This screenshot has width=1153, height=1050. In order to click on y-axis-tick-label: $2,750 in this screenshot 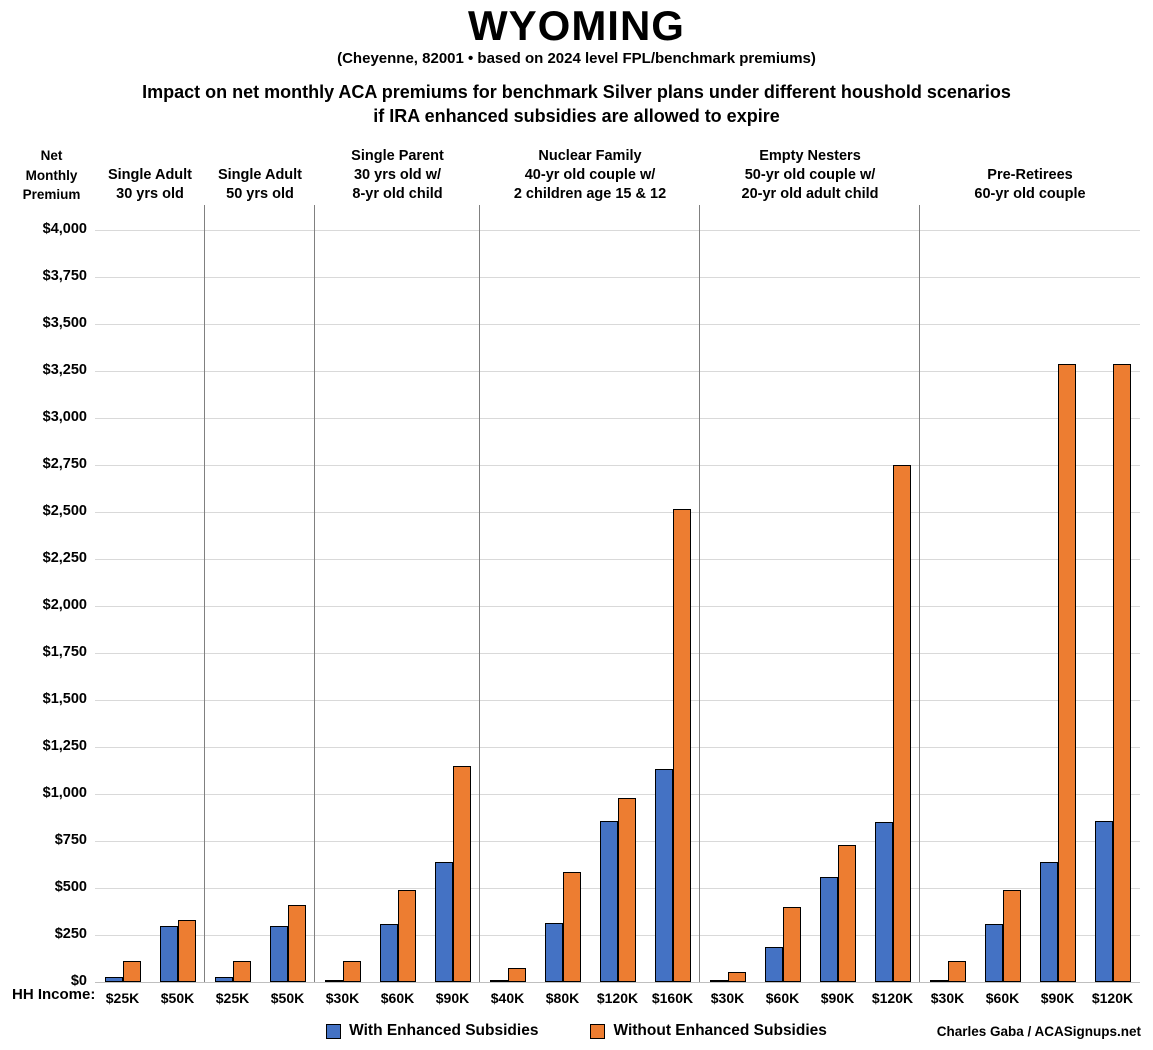, I will do `click(64, 464)`.